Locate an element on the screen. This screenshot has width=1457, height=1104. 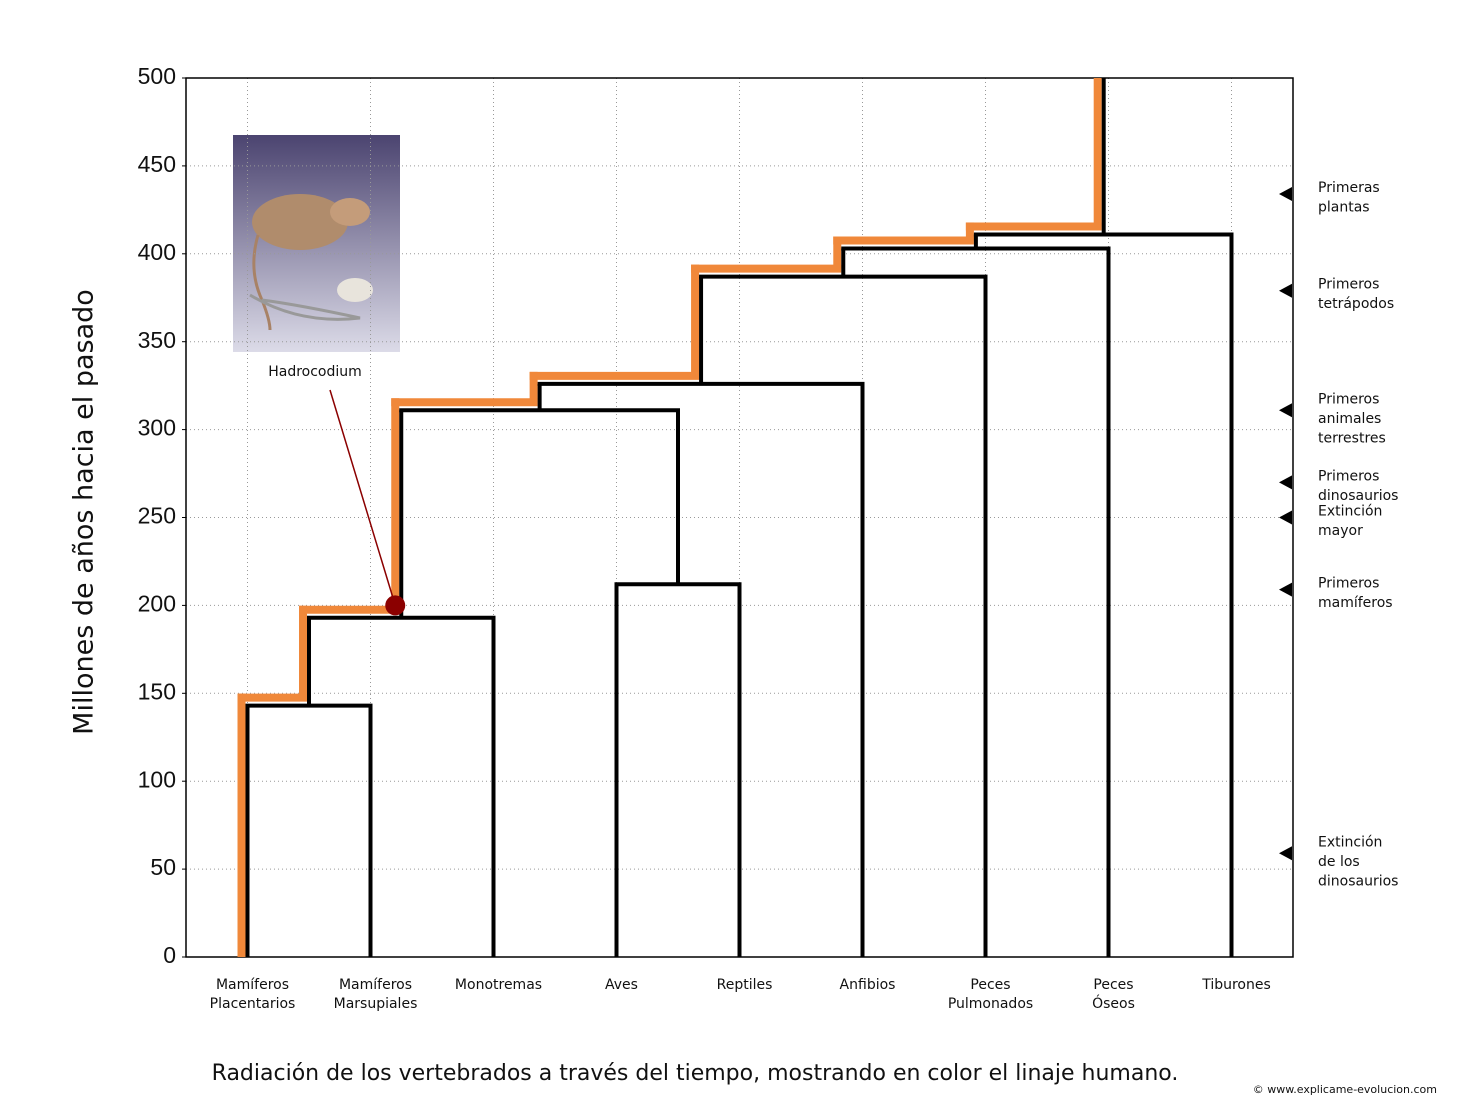
event-label: mamíferos is located at coordinates (1355, 603).